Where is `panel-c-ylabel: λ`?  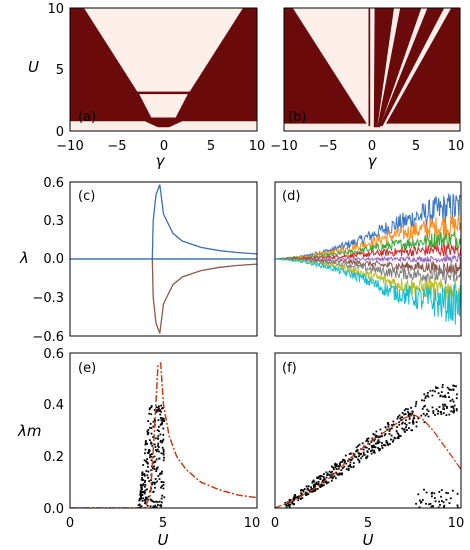 panel-c-ylabel: λ is located at coordinates (24, 258).